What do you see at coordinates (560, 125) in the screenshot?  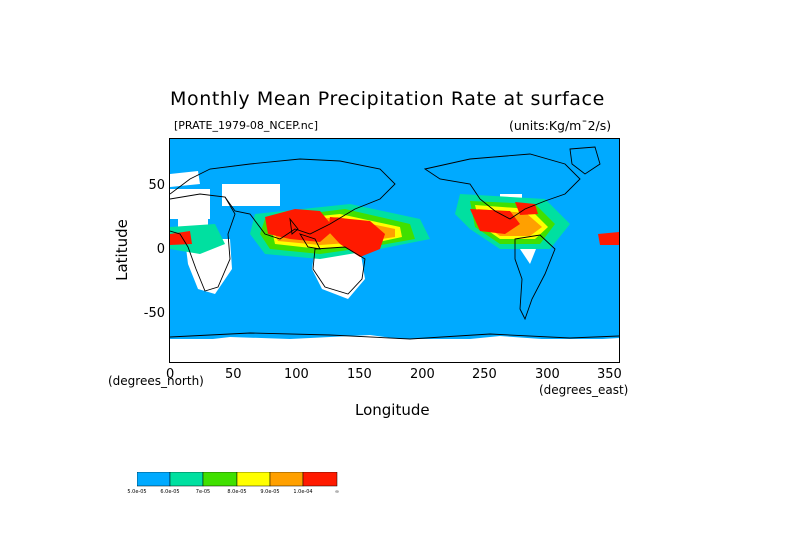 I see `units-label: (units:Kg/m¯2/s)` at bounding box center [560, 125].